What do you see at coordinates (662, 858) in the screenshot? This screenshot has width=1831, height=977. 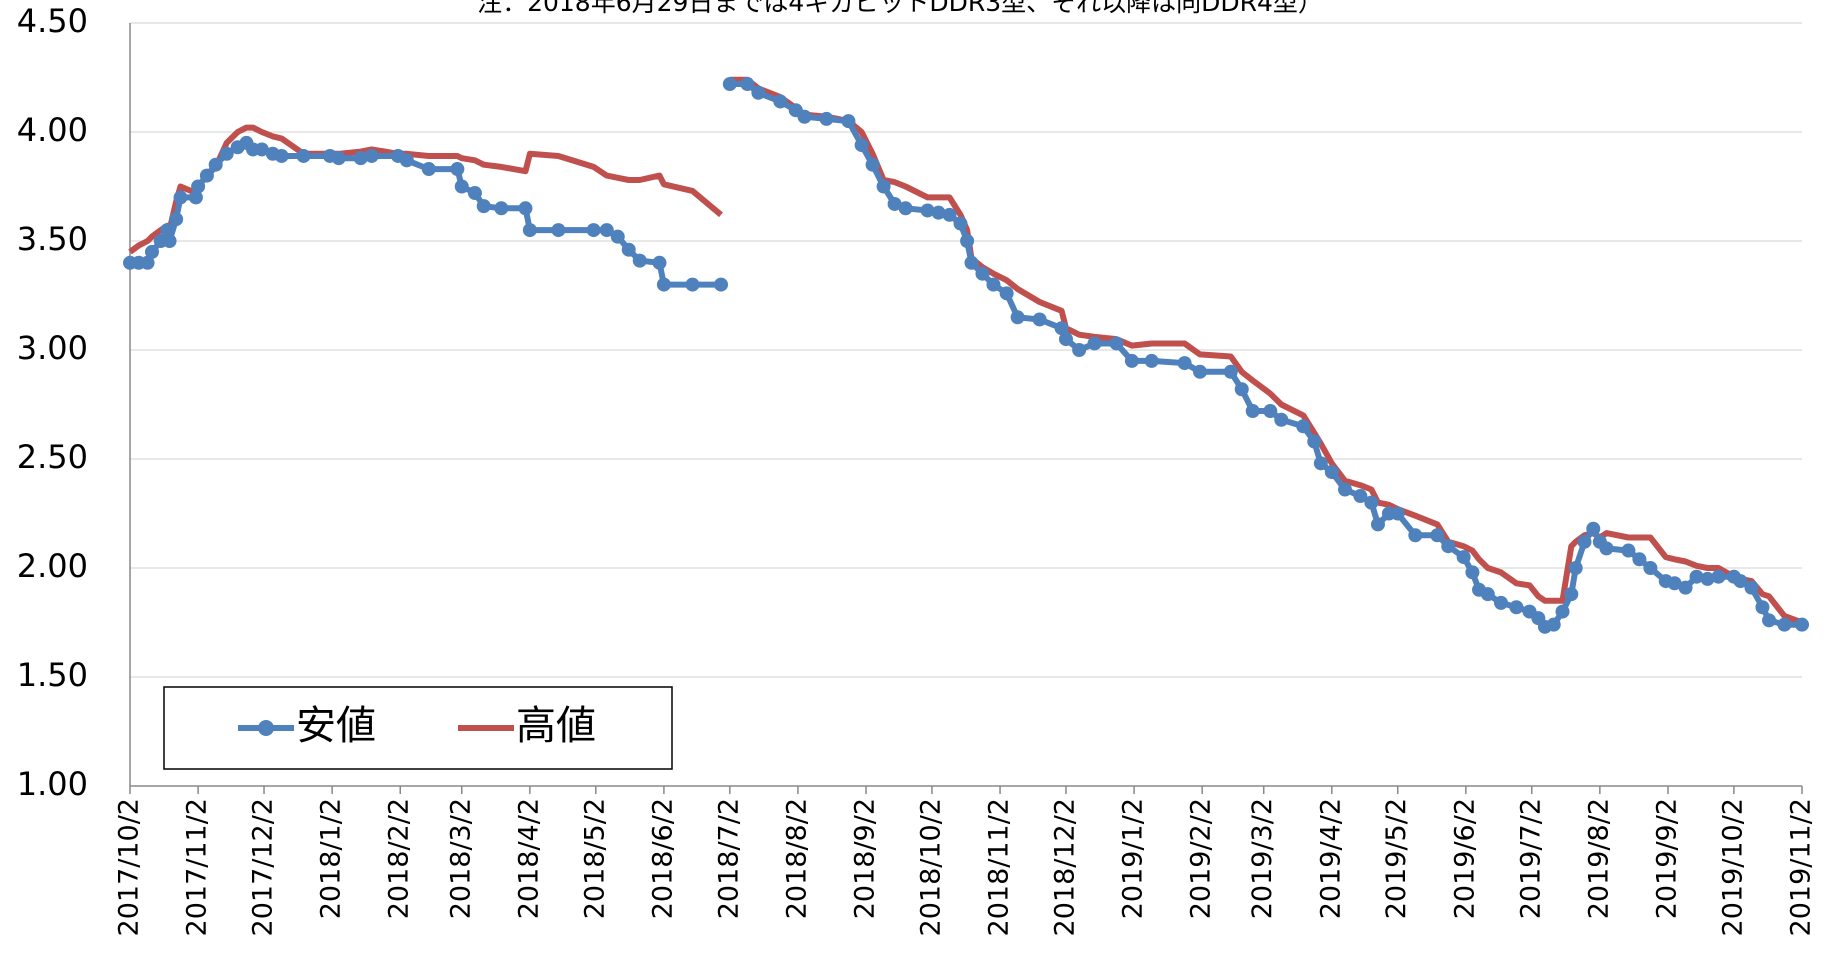 I see `x-tick-label: 2018/6/2` at bounding box center [662, 858].